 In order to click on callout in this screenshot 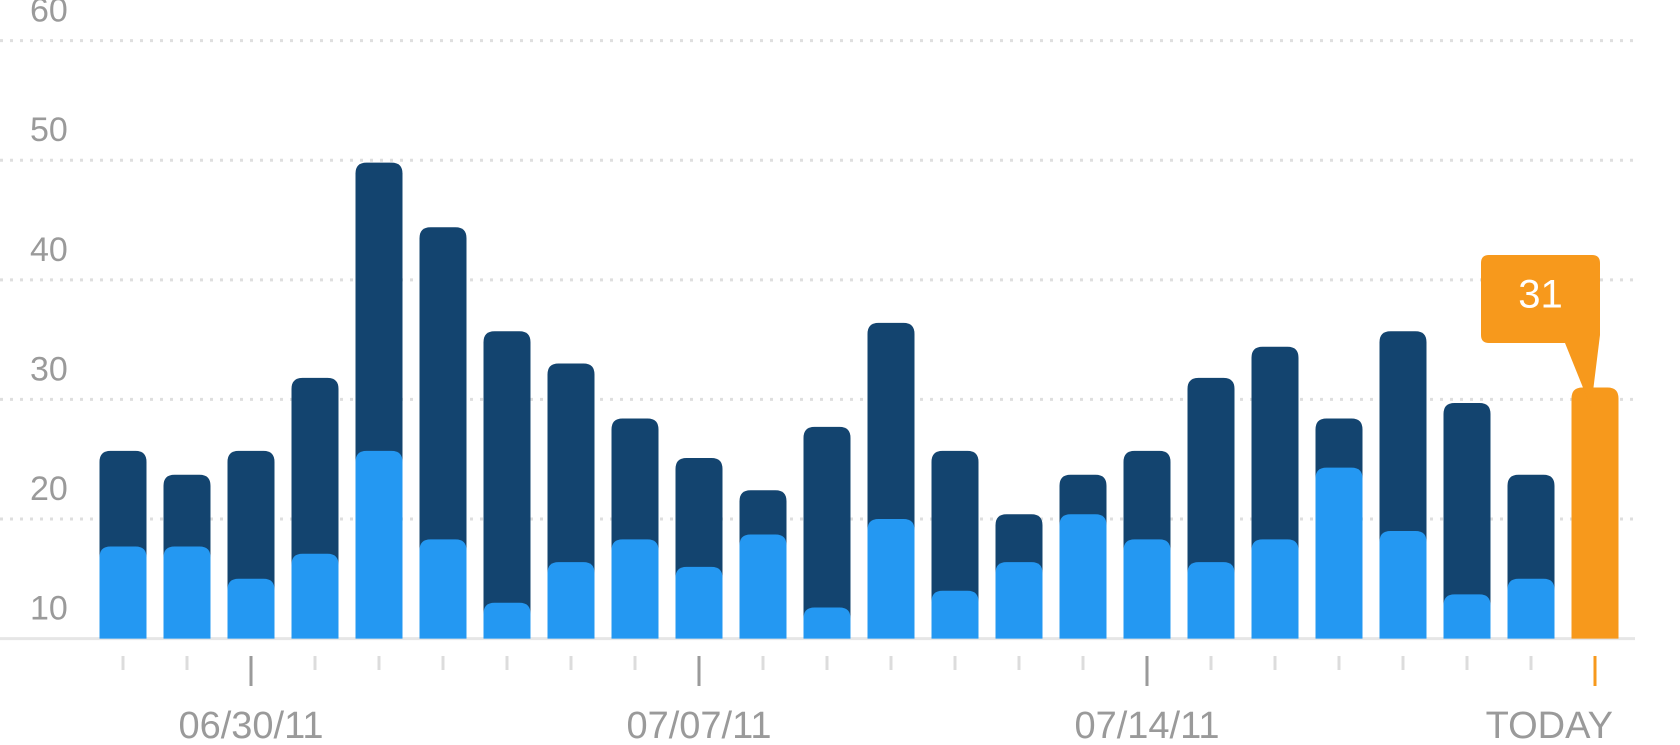, I will do `click(1540, 331)`.